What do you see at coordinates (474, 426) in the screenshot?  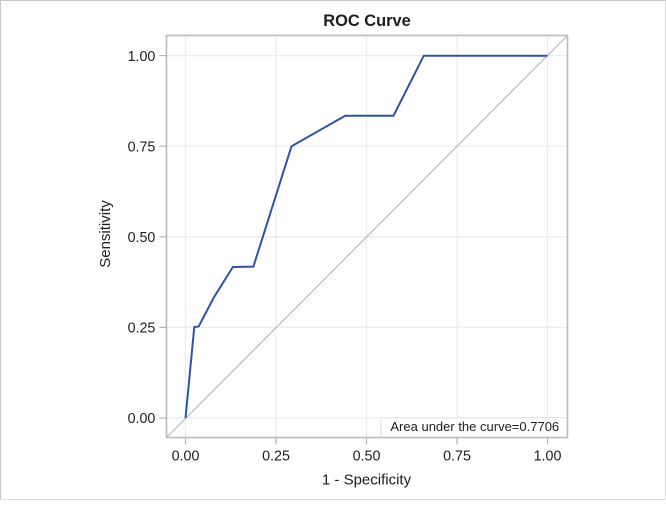 I see `svg-text: Area under the curve=0.7706` at bounding box center [474, 426].